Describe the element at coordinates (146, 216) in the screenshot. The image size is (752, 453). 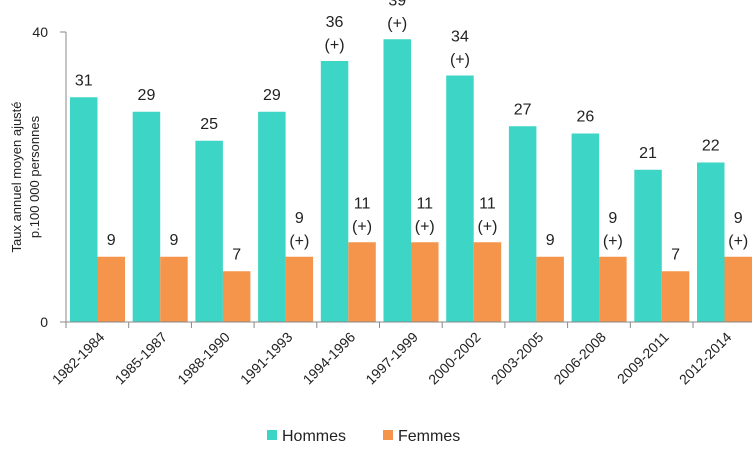
I see `bar-hommes-1985-1987` at that location.